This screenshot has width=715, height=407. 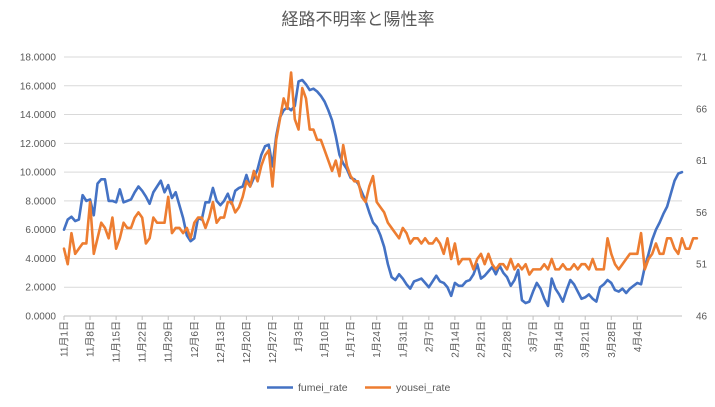 What do you see at coordinates (455, 339) in the screenshot?
I see `x-tick-label: 2月14日` at bounding box center [455, 339].